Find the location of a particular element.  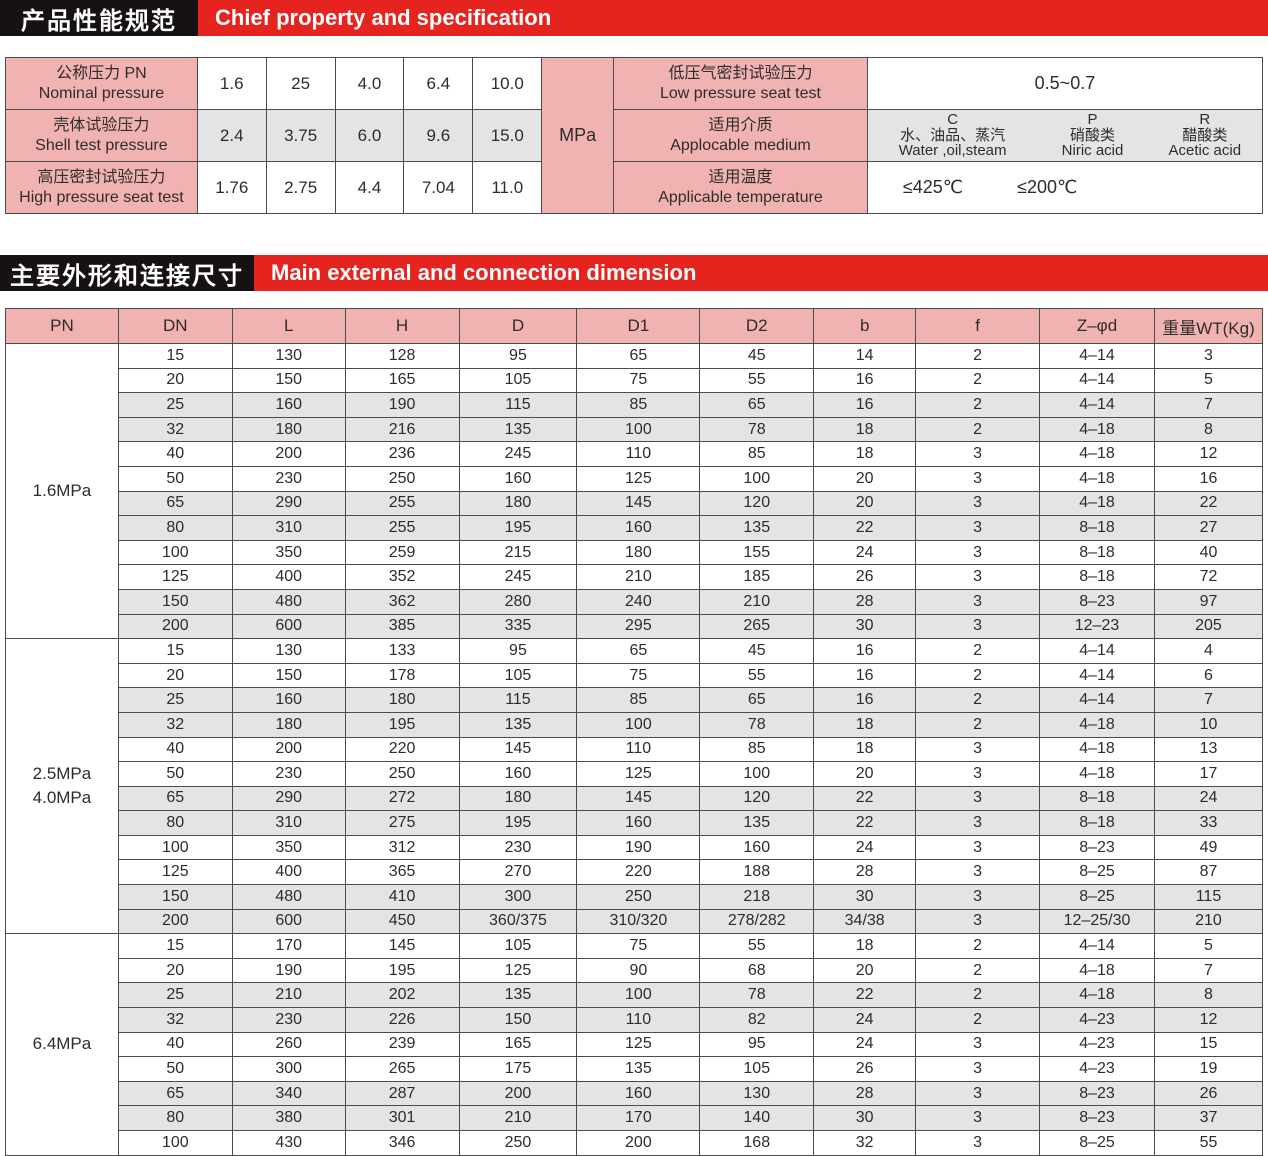

dim-cell: 200 is located at coordinates (638, 1143).